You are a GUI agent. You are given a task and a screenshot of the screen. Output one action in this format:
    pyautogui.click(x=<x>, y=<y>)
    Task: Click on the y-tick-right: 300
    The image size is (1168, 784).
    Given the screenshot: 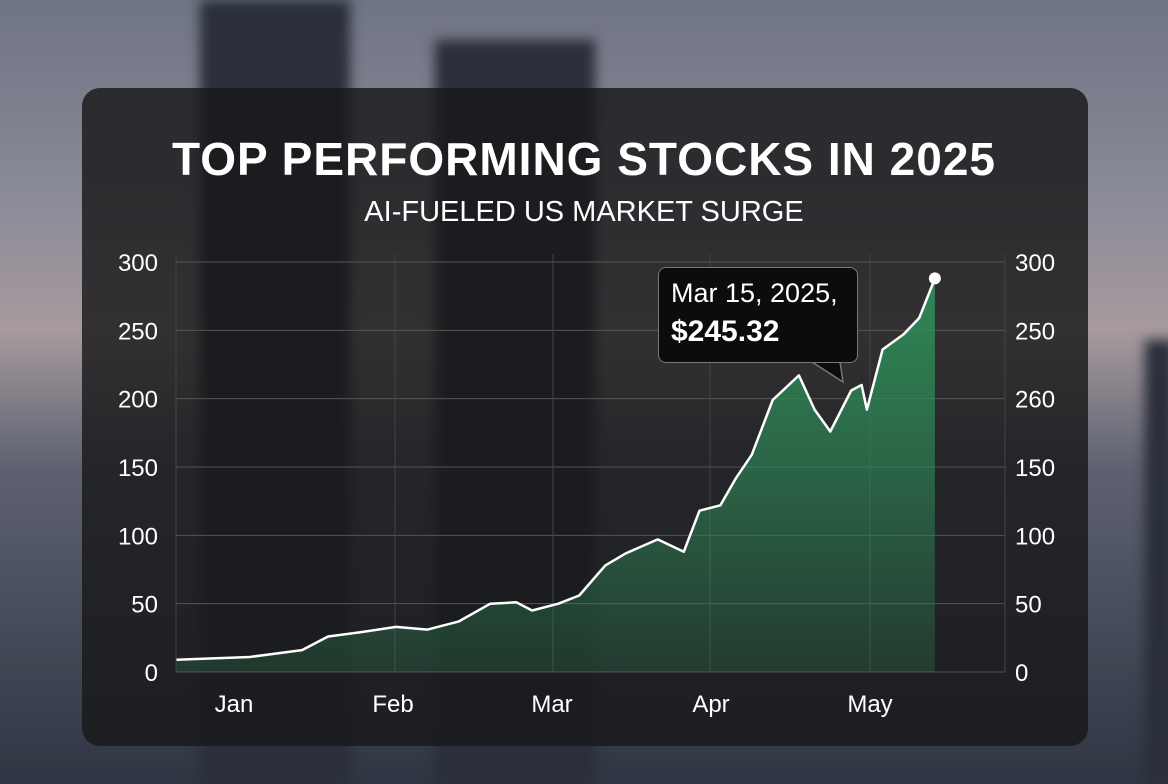 What is the action you would take?
    pyautogui.click(x=1035, y=263)
    